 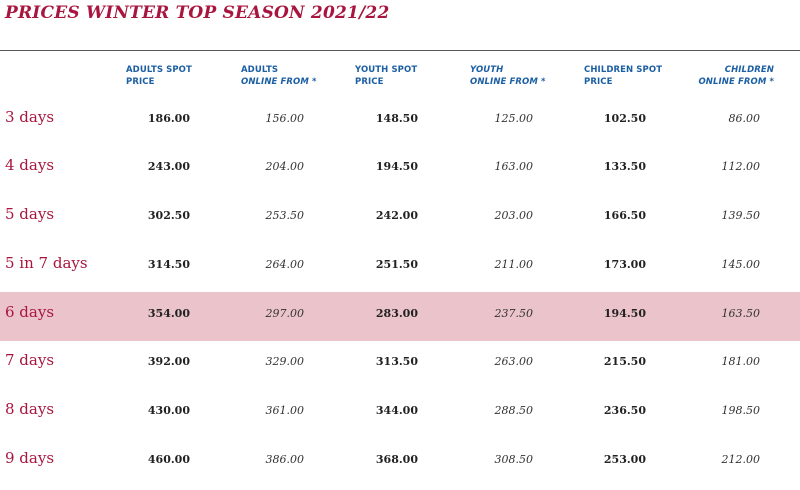 What do you see at coordinates (749, 70) in the screenshot?
I see `column-header-line: CHILDREN` at bounding box center [749, 70].